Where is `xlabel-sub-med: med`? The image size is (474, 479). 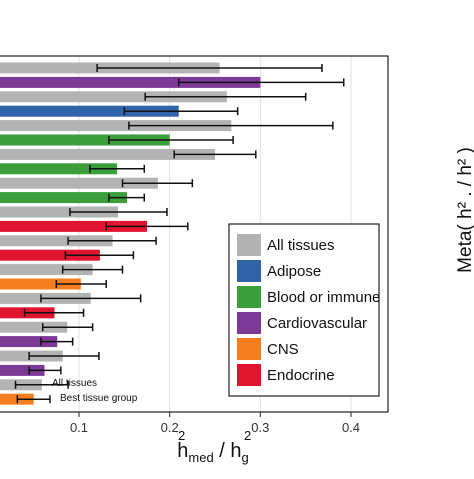
xlabel-sub-med: med is located at coordinates (200, 457).